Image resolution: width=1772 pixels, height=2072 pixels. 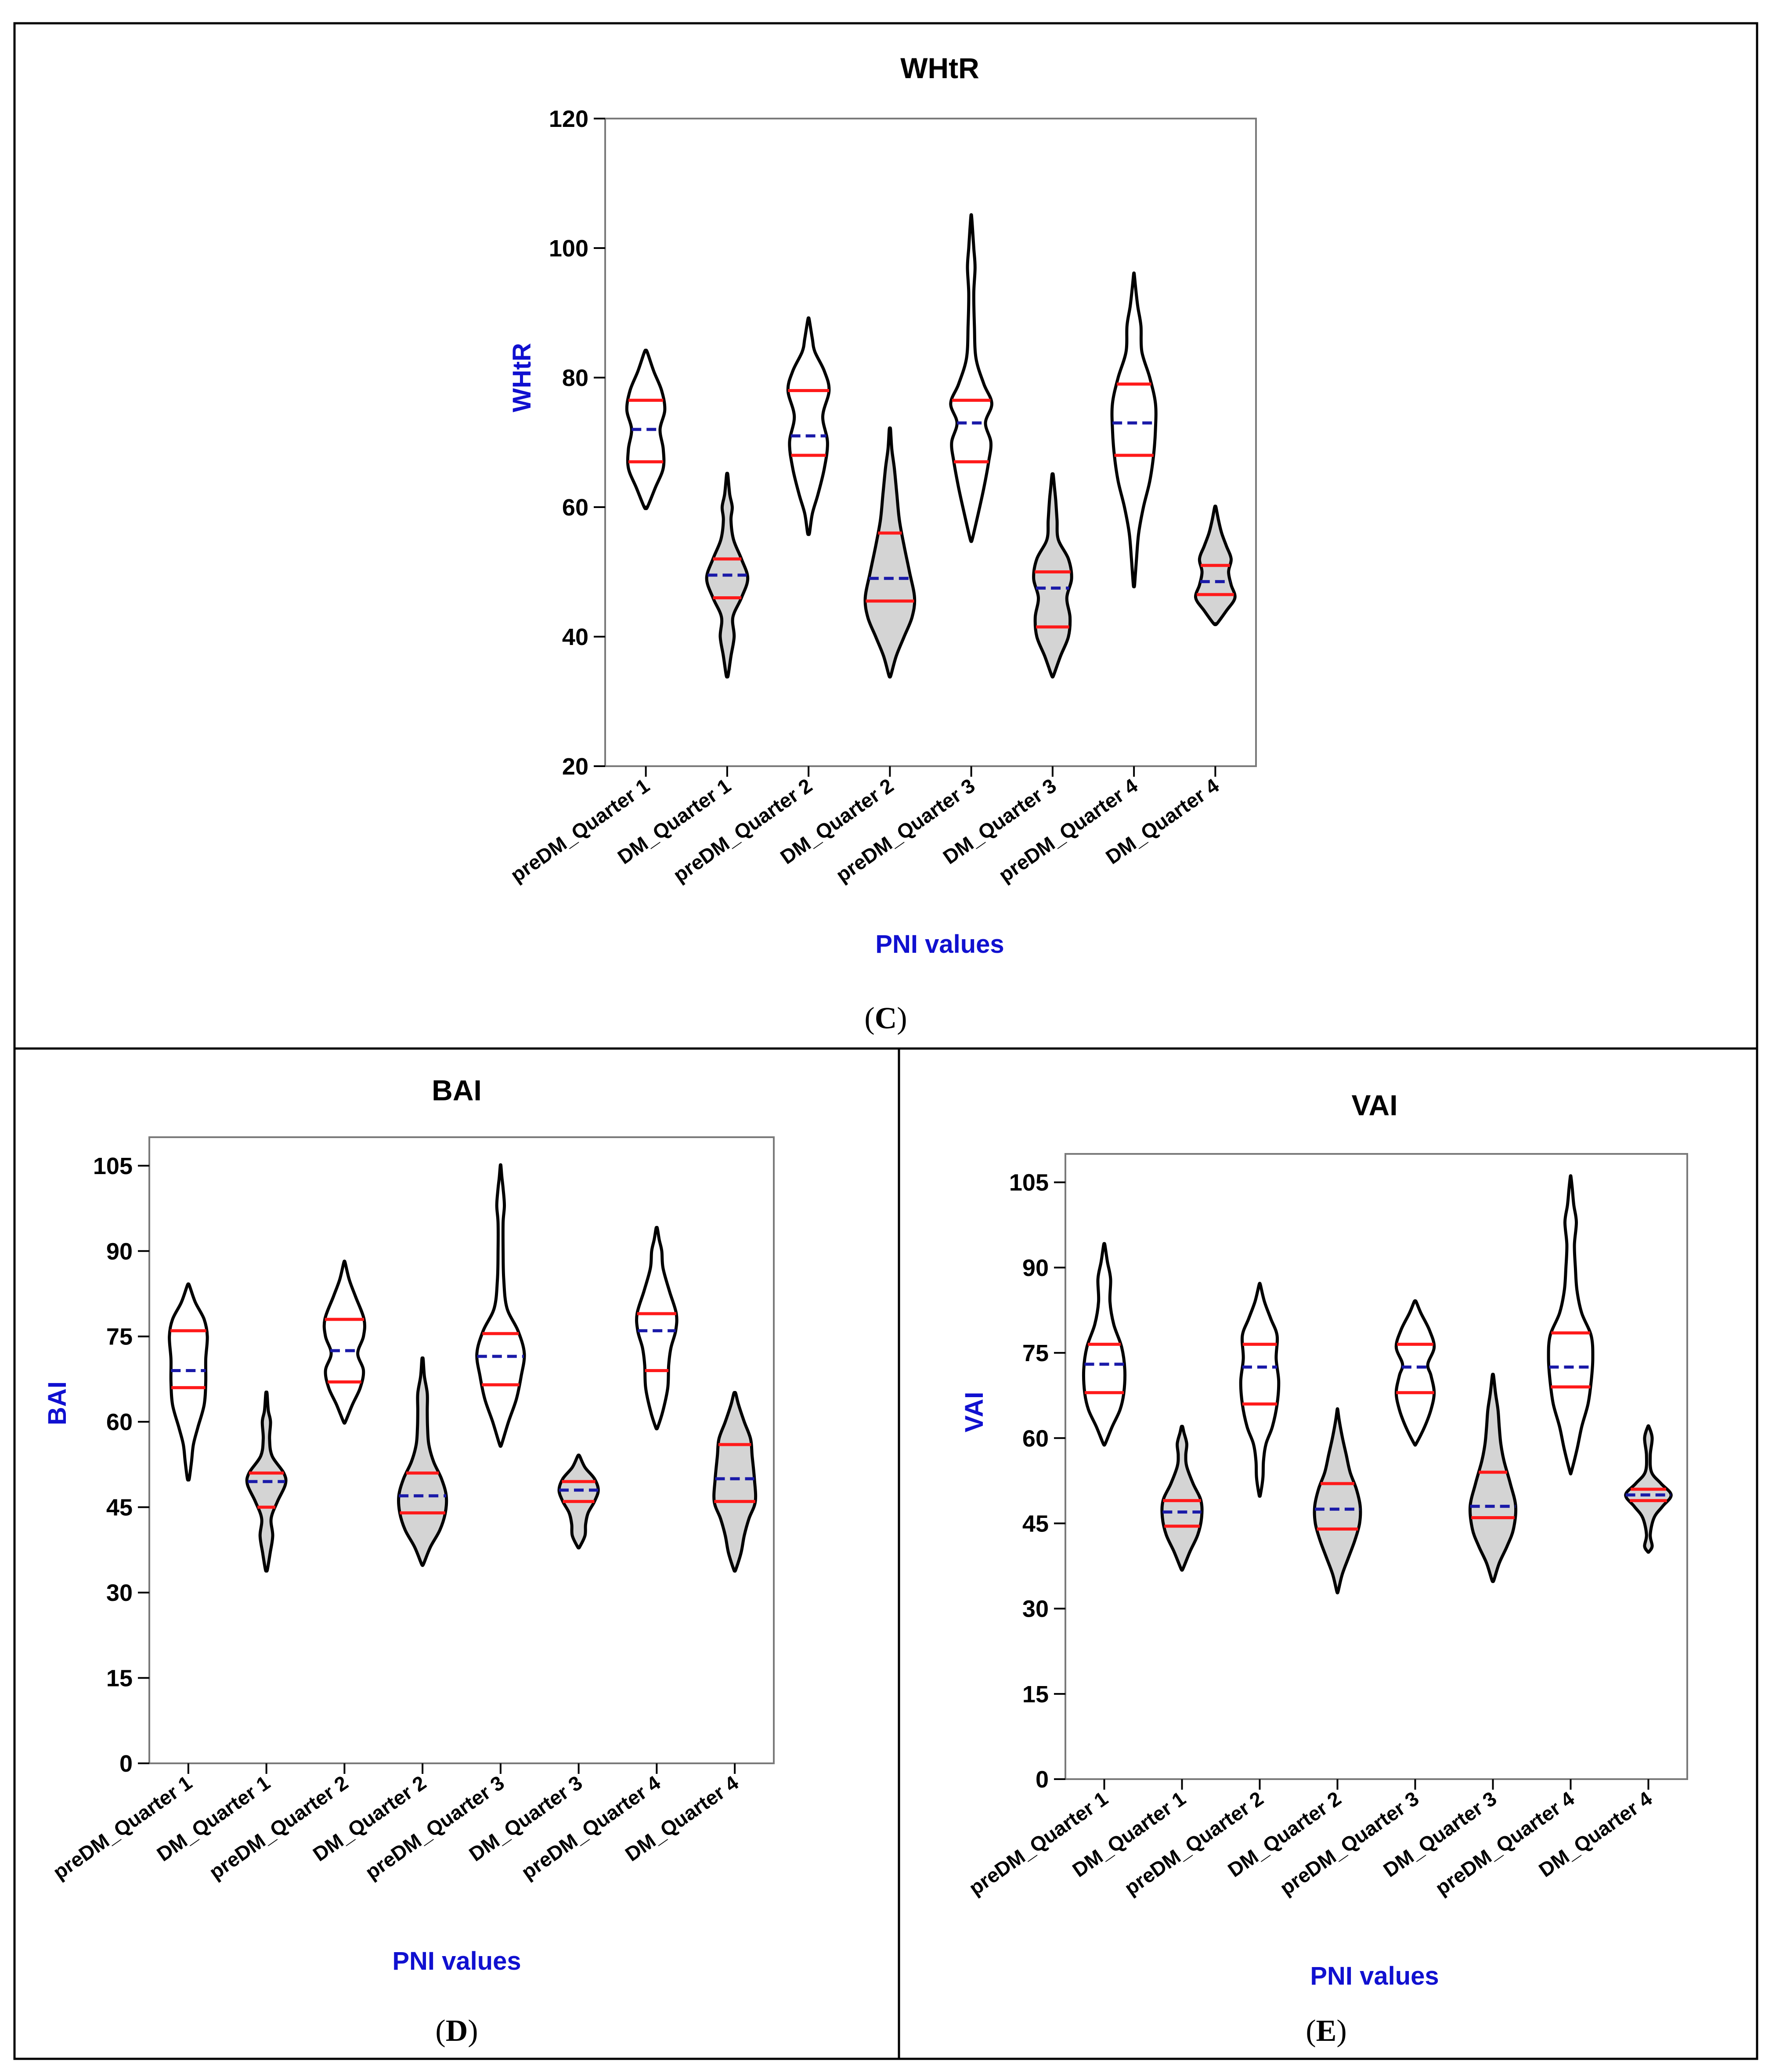 I want to click on panel-c-y-tick-label: 40, so click(x=575, y=637).